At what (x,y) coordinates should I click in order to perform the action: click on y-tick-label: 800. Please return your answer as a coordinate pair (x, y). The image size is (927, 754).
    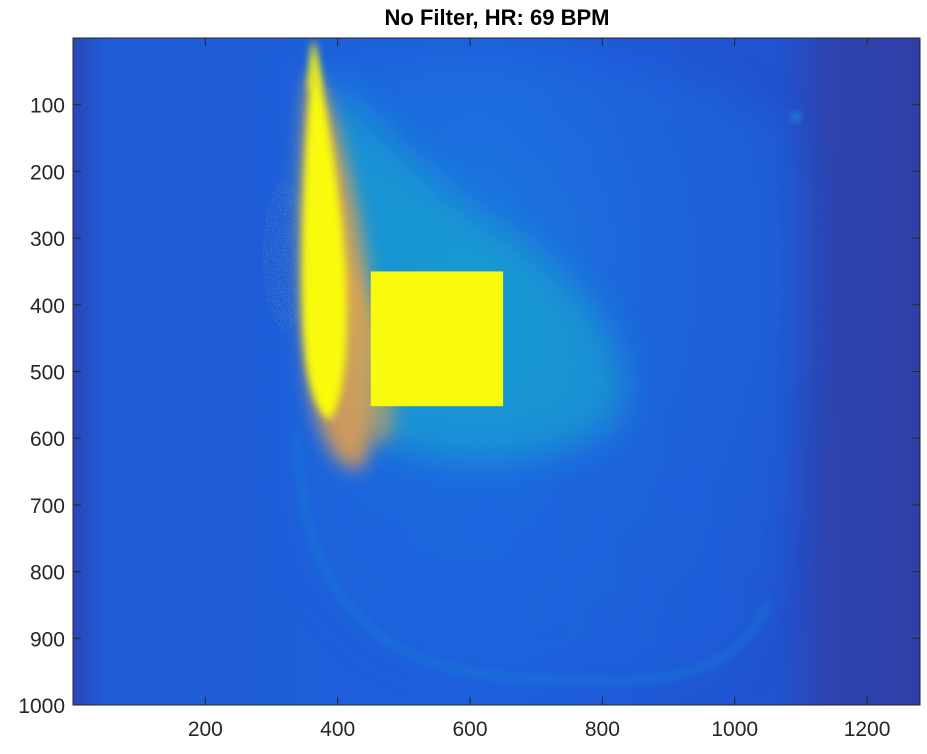
    Looking at the image, I should click on (47, 573).